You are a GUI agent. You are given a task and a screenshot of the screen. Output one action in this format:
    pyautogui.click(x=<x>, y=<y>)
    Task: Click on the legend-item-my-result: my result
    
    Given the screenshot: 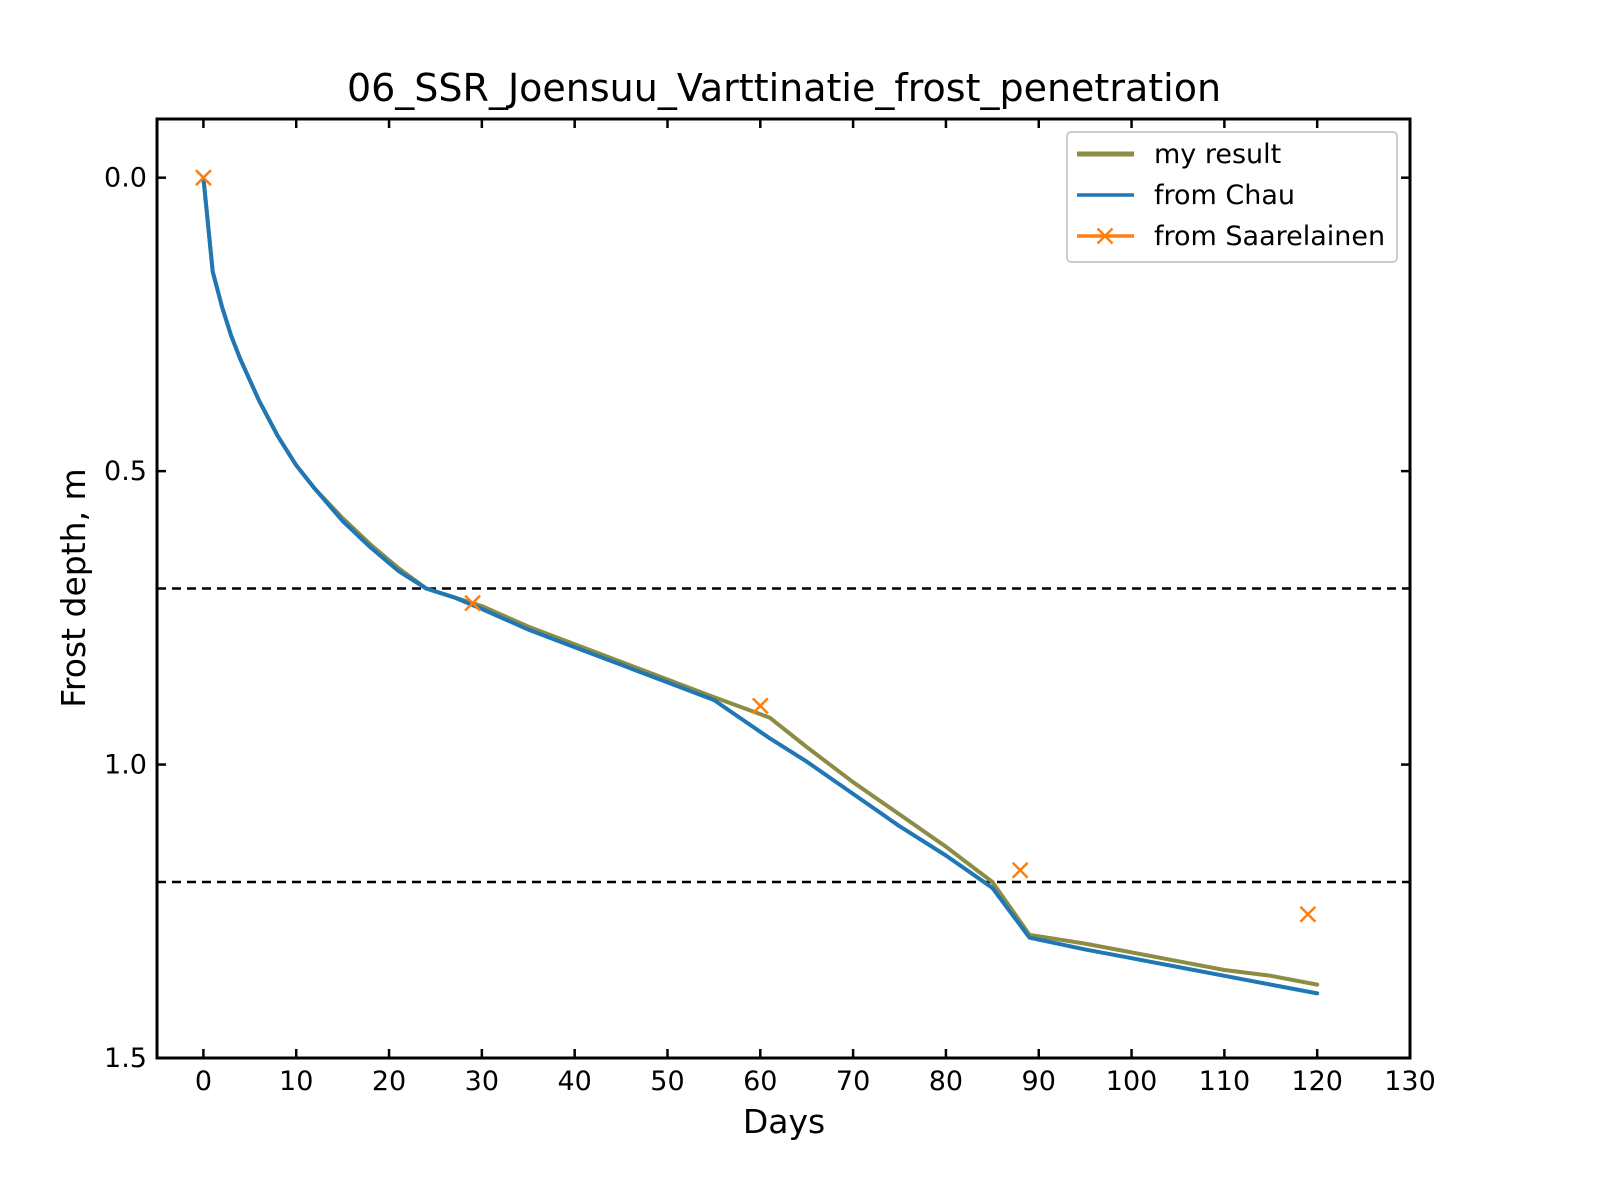 What is the action you would take?
    pyautogui.click(x=1179, y=154)
    